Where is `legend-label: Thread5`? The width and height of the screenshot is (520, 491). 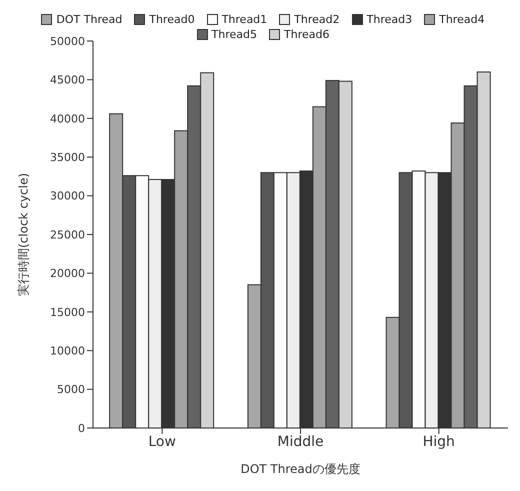 legend-label: Thread5 is located at coordinates (233, 34).